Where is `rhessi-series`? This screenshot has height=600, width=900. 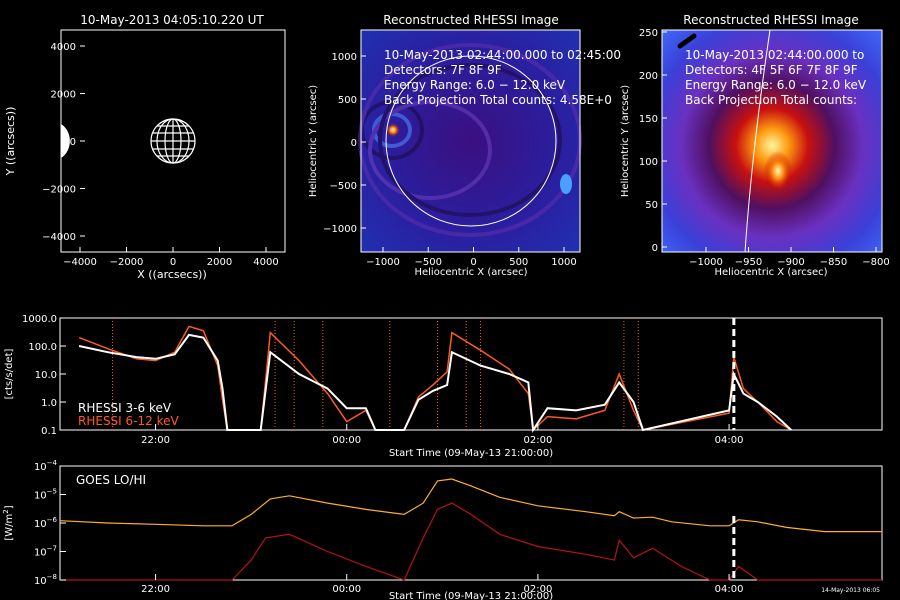 rhessi-series is located at coordinates (435, 379).